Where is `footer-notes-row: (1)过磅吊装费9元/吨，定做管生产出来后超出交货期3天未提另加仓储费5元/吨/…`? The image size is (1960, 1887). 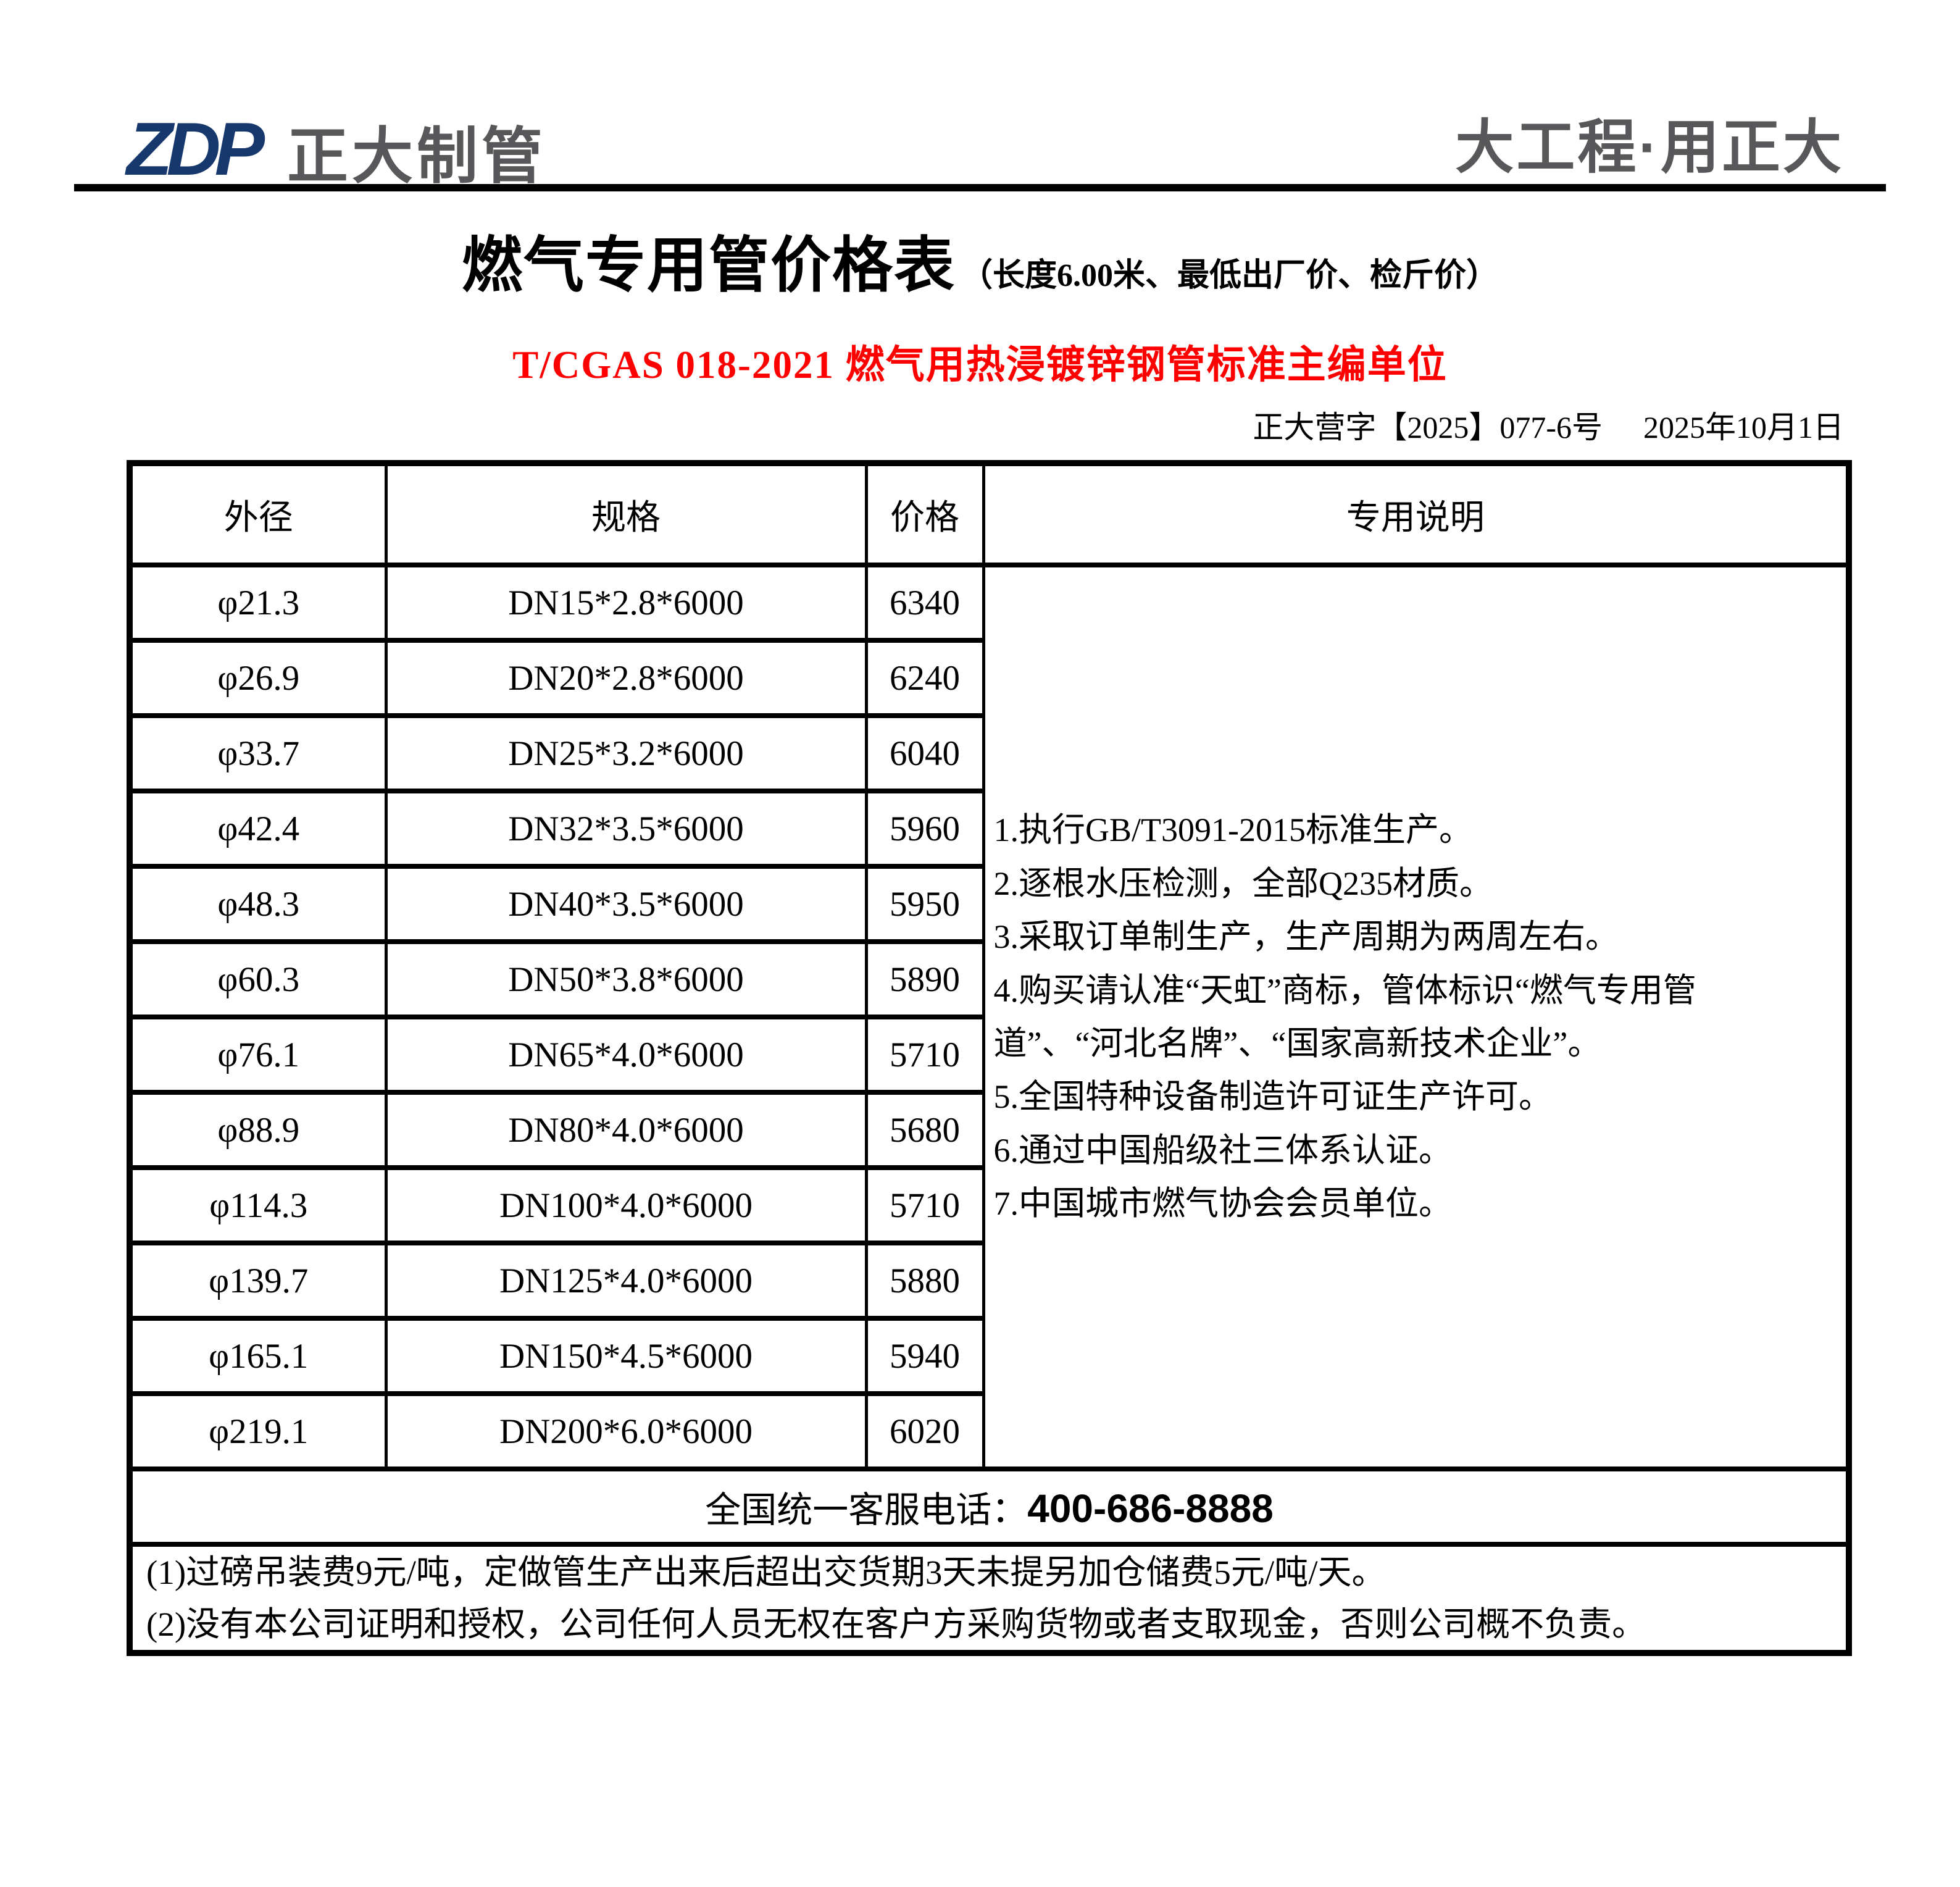 footer-notes-row: (1)过磅吊装费9元/吨，定做管生产出来后超出交货期3天未提另加仓储费5元/吨/… is located at coordinates (990, 1599).